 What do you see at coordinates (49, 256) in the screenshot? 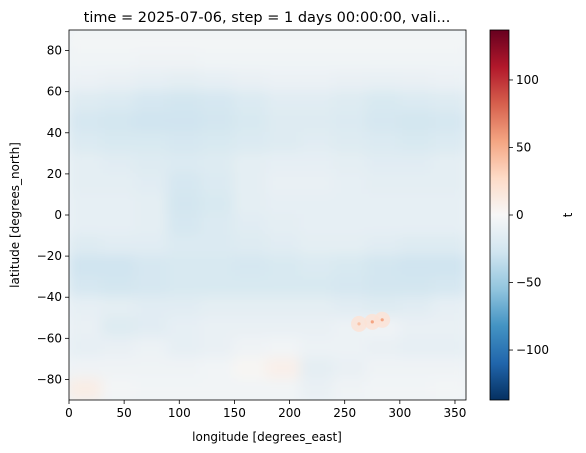
I see `y-tick-label: −20` at bounding box center [49, 256].